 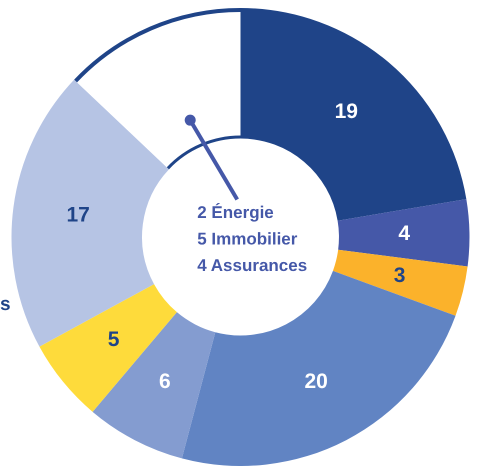 What do you see at coordinates (235, 212) in the screenshot?
I see `text: 2 Énergie` at bounding box center [235, 212].